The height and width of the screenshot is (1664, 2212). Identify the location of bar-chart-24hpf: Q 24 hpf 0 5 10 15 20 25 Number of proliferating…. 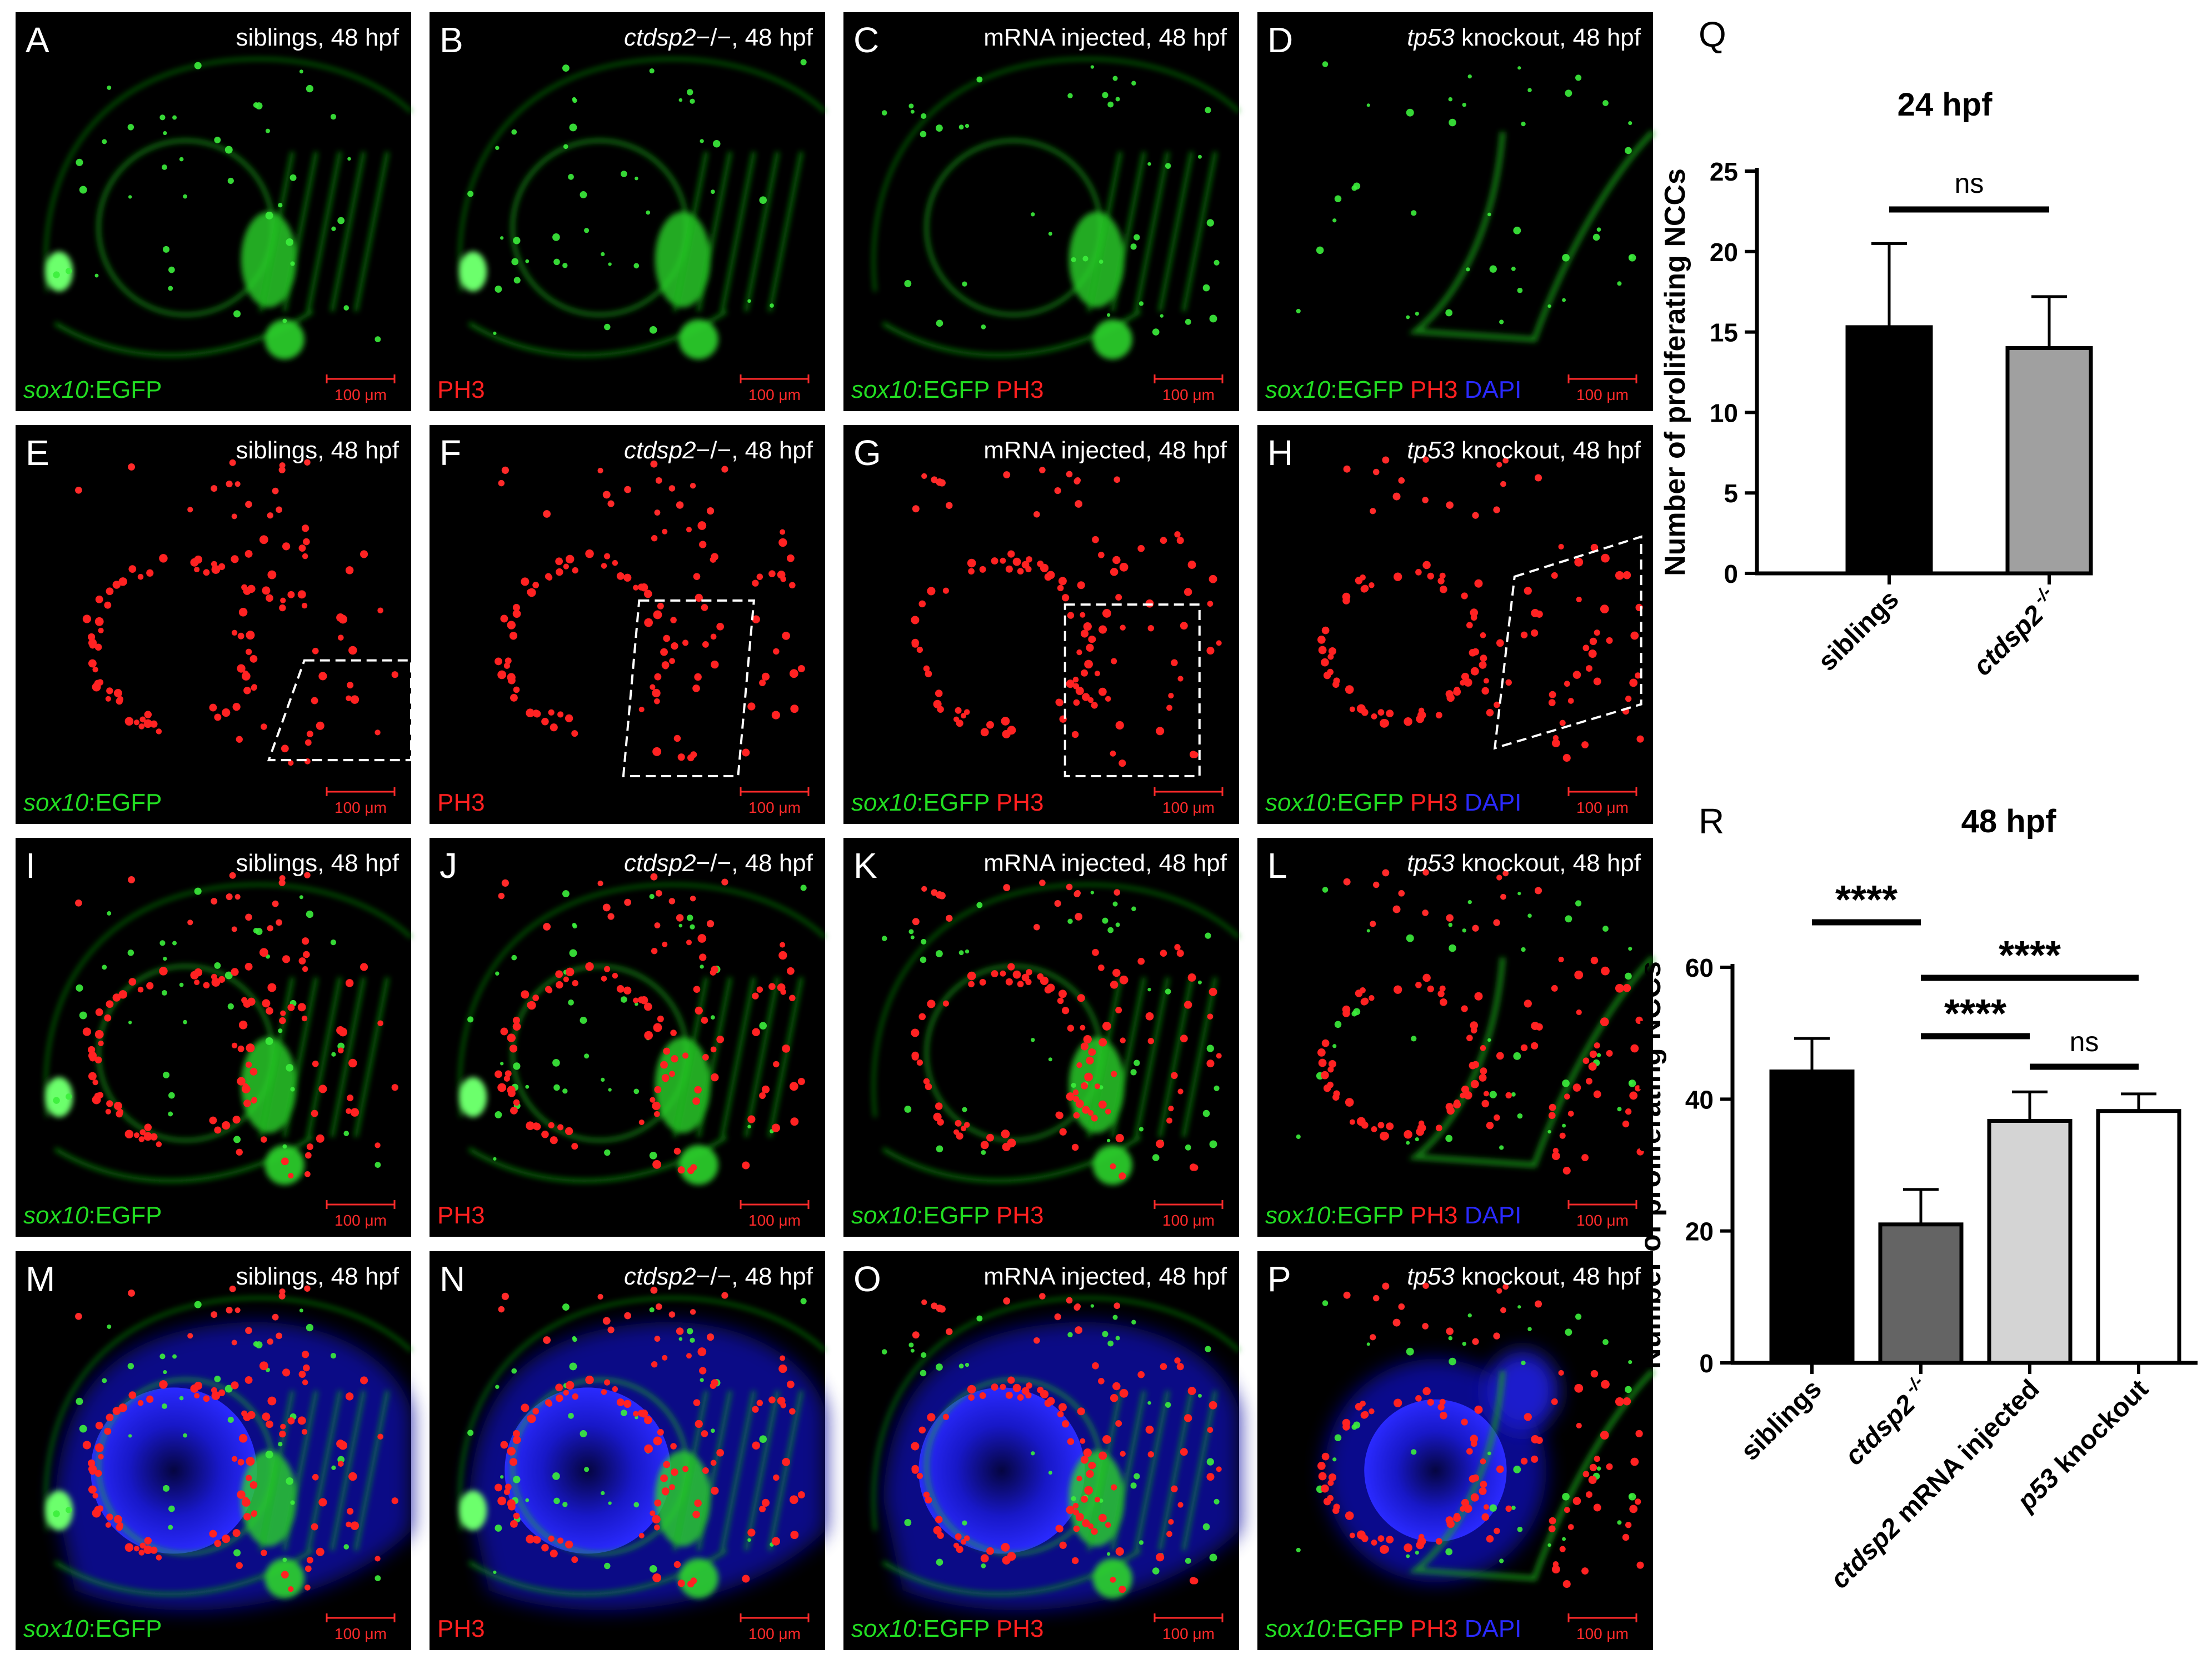
(1876, 348).